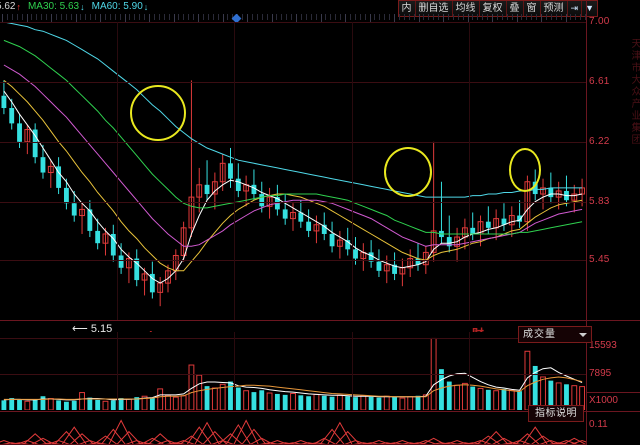 Image resolution: width=640 pixels, height=445 pixels. I want to click on chevron-down-icon, so click(583, 334).